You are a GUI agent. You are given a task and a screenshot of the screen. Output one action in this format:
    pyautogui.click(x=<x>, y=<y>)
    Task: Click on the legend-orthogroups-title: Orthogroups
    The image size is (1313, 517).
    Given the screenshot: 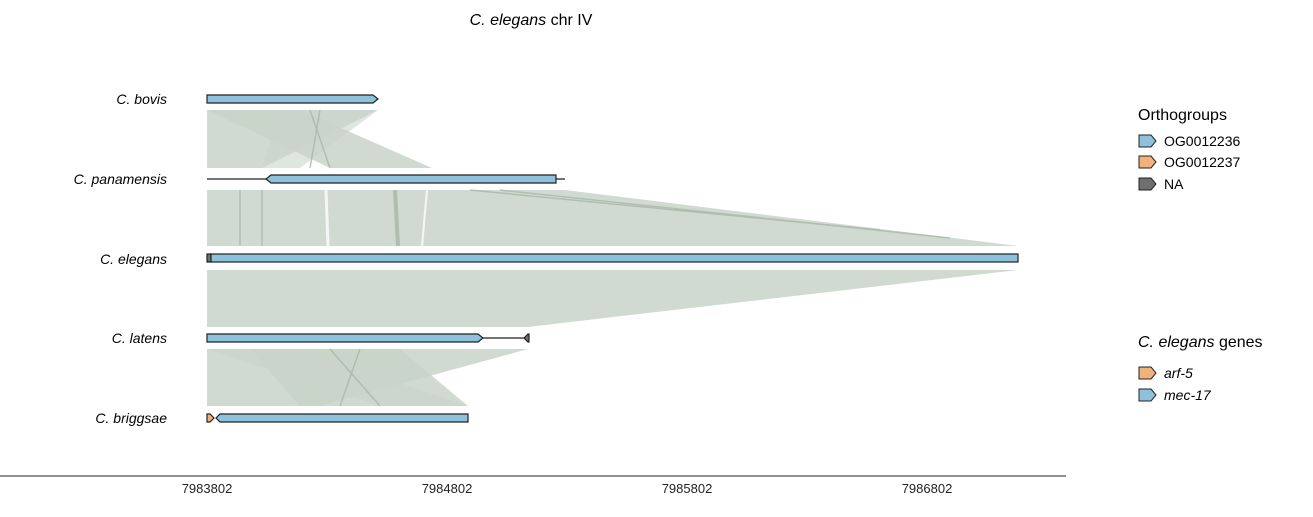 What is the action you would take?
    pyautogui.click(x=1182, y=115)
    